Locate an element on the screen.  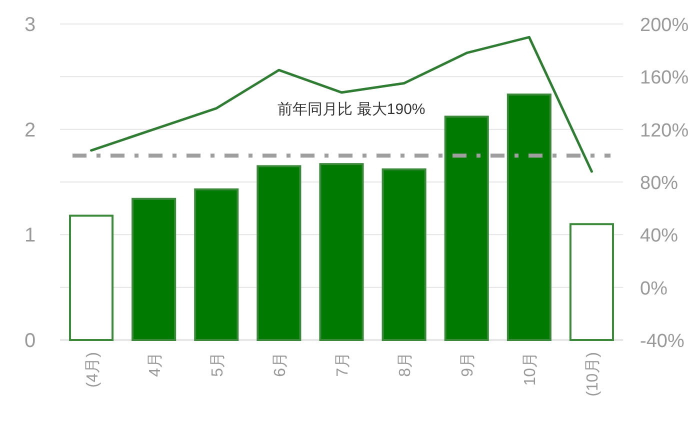
x-tick-label: 5月 is located at coordinates (217, 364).